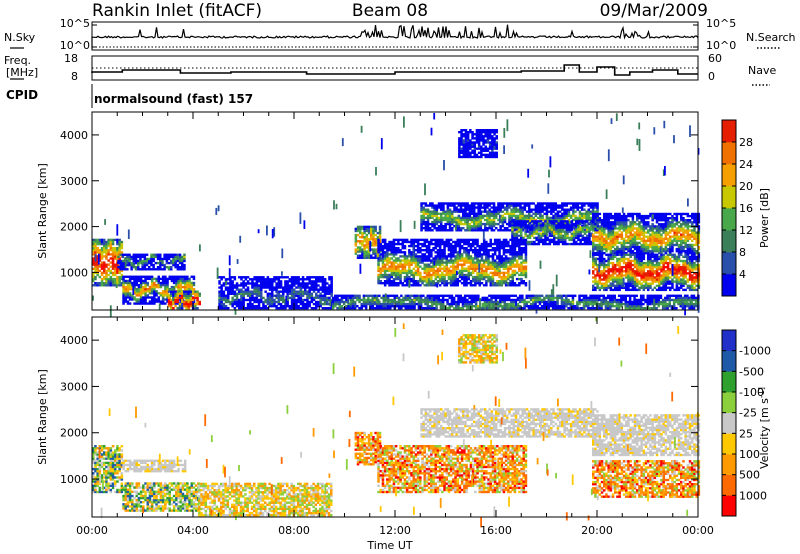 This screenshot has width=800, height=554. Describe the element at coordinates (654, 11) in the screenshot. I see `date-title: 09/Mar/2009` at that location.